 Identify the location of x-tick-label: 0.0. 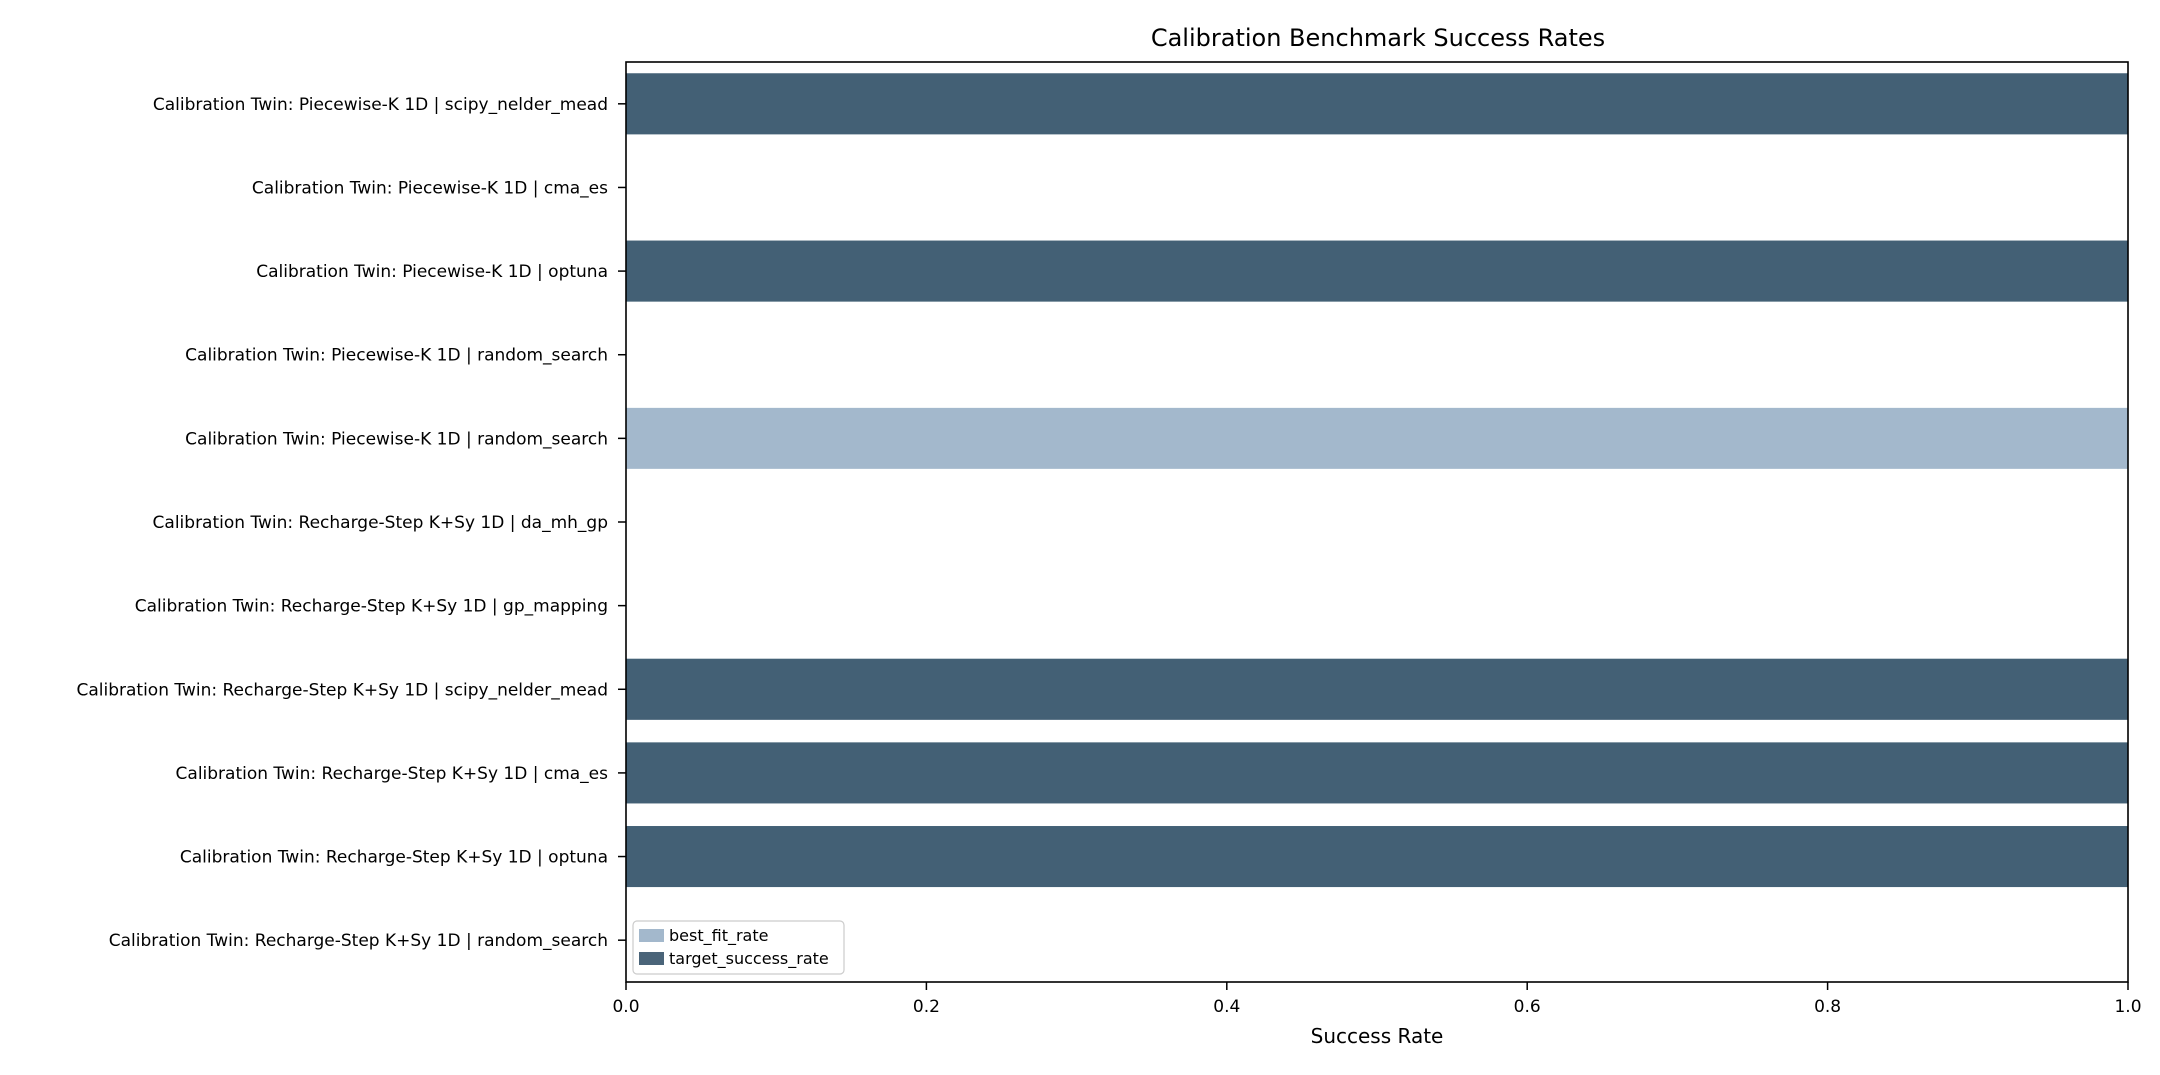
(625, 1007).